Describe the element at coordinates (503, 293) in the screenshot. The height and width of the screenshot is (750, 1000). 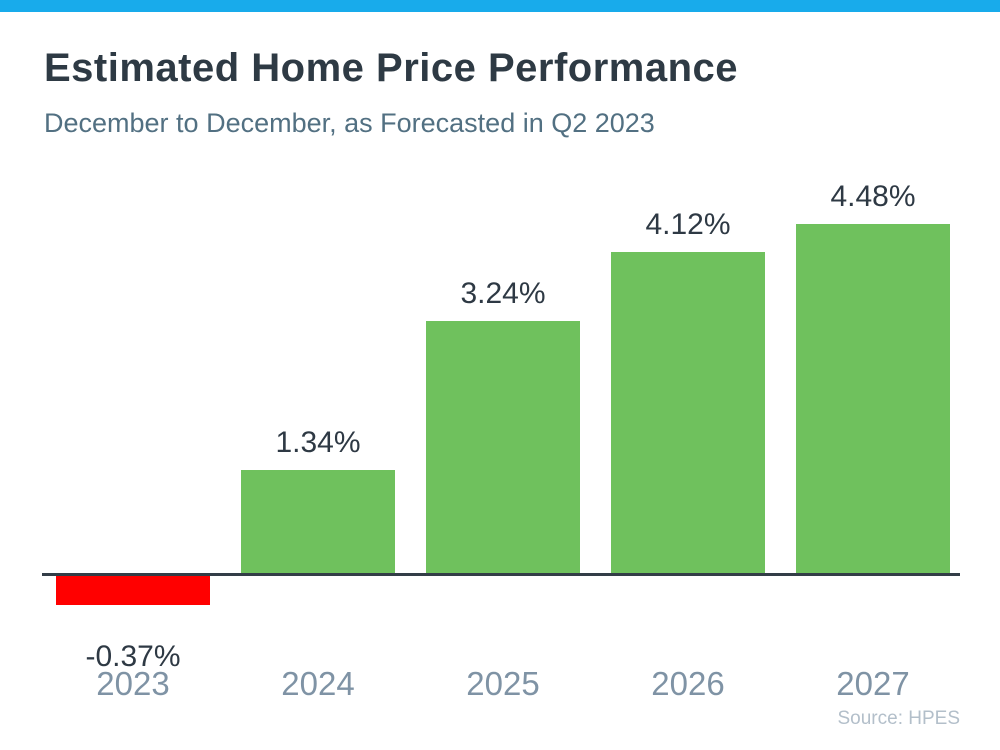
I see `bar-value-label: 3.24%` at that location.